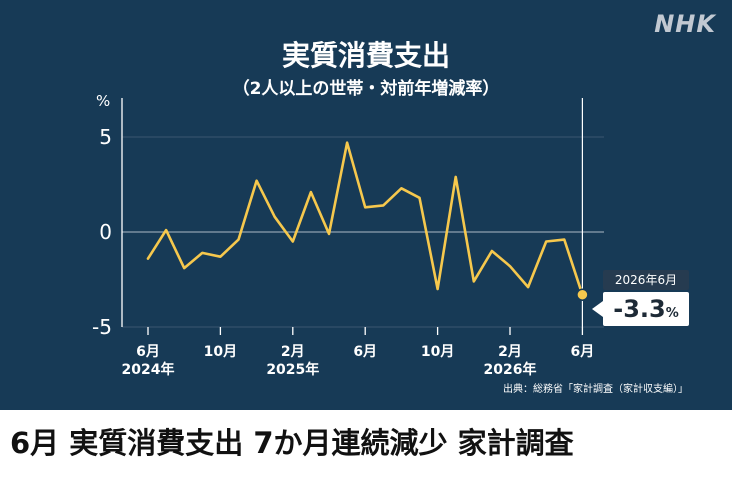  What do you see at coordinates (582, 294) in the screenshot?
I see `latest-point-marker` at bounding box center [582, 294].